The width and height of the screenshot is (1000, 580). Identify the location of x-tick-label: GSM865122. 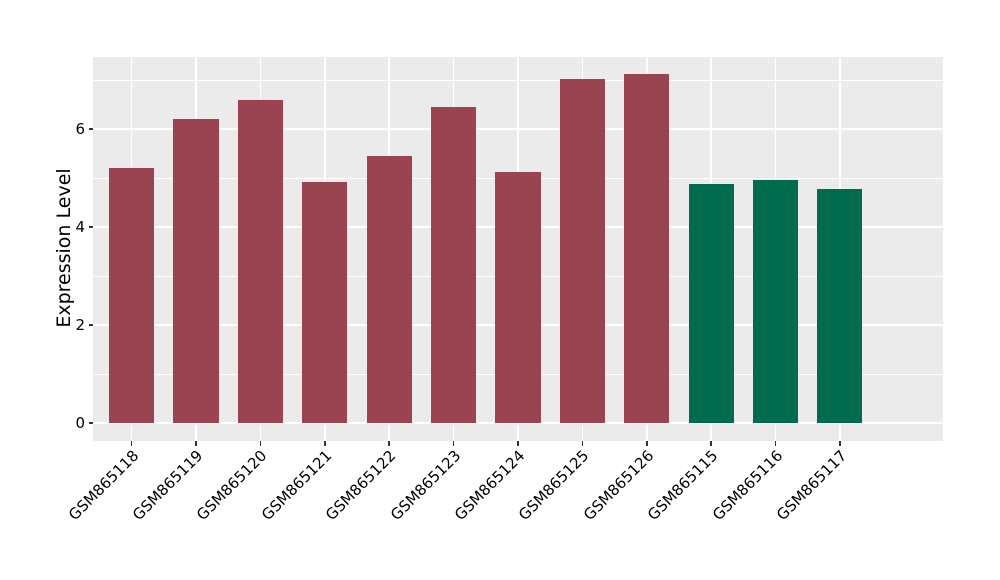
(361, 485).